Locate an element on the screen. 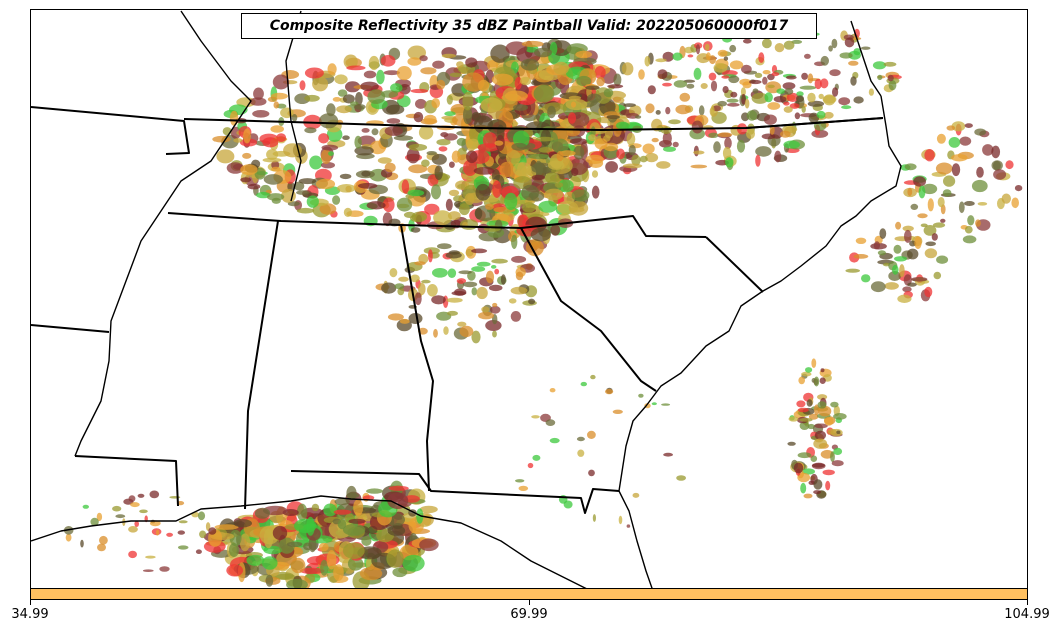  gulf-coast is located at coordinates (310, 542).